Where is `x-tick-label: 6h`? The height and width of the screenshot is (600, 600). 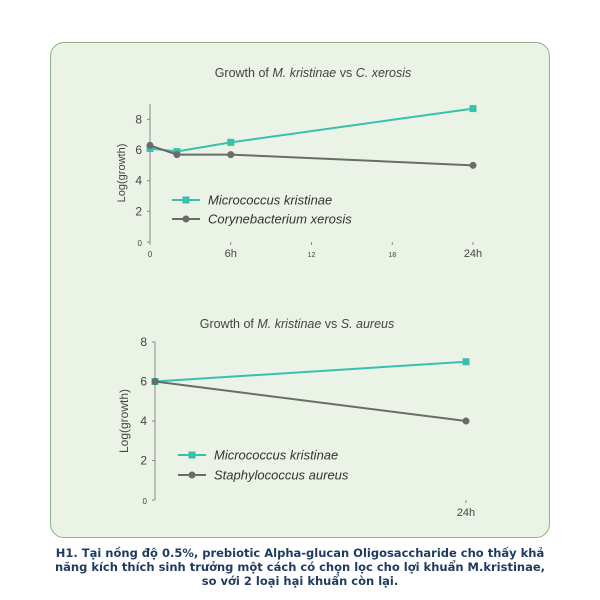 x-tick-label: 6h is located at coordinates (231, 254).